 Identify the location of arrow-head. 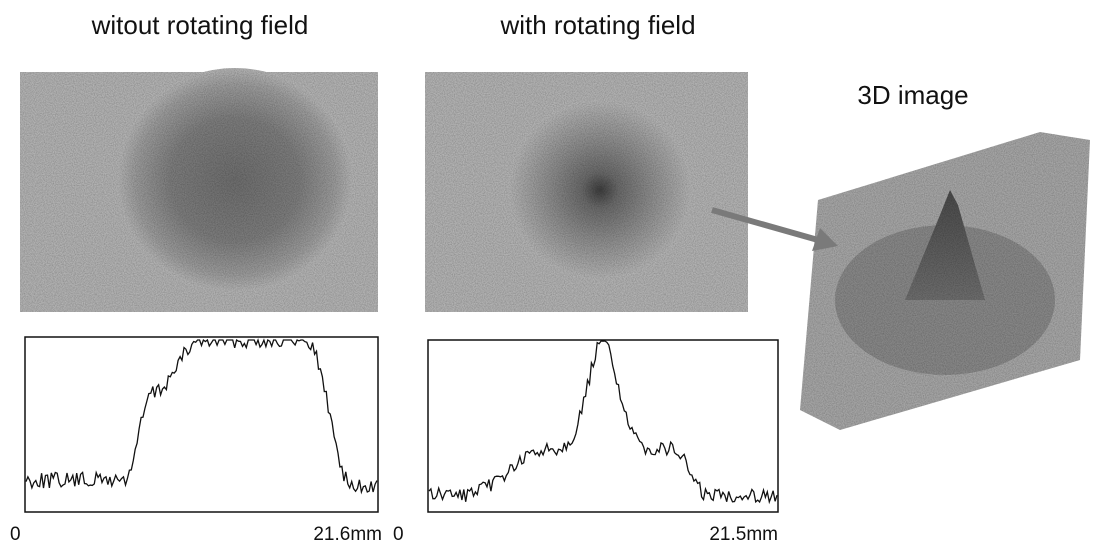
(825, 239).